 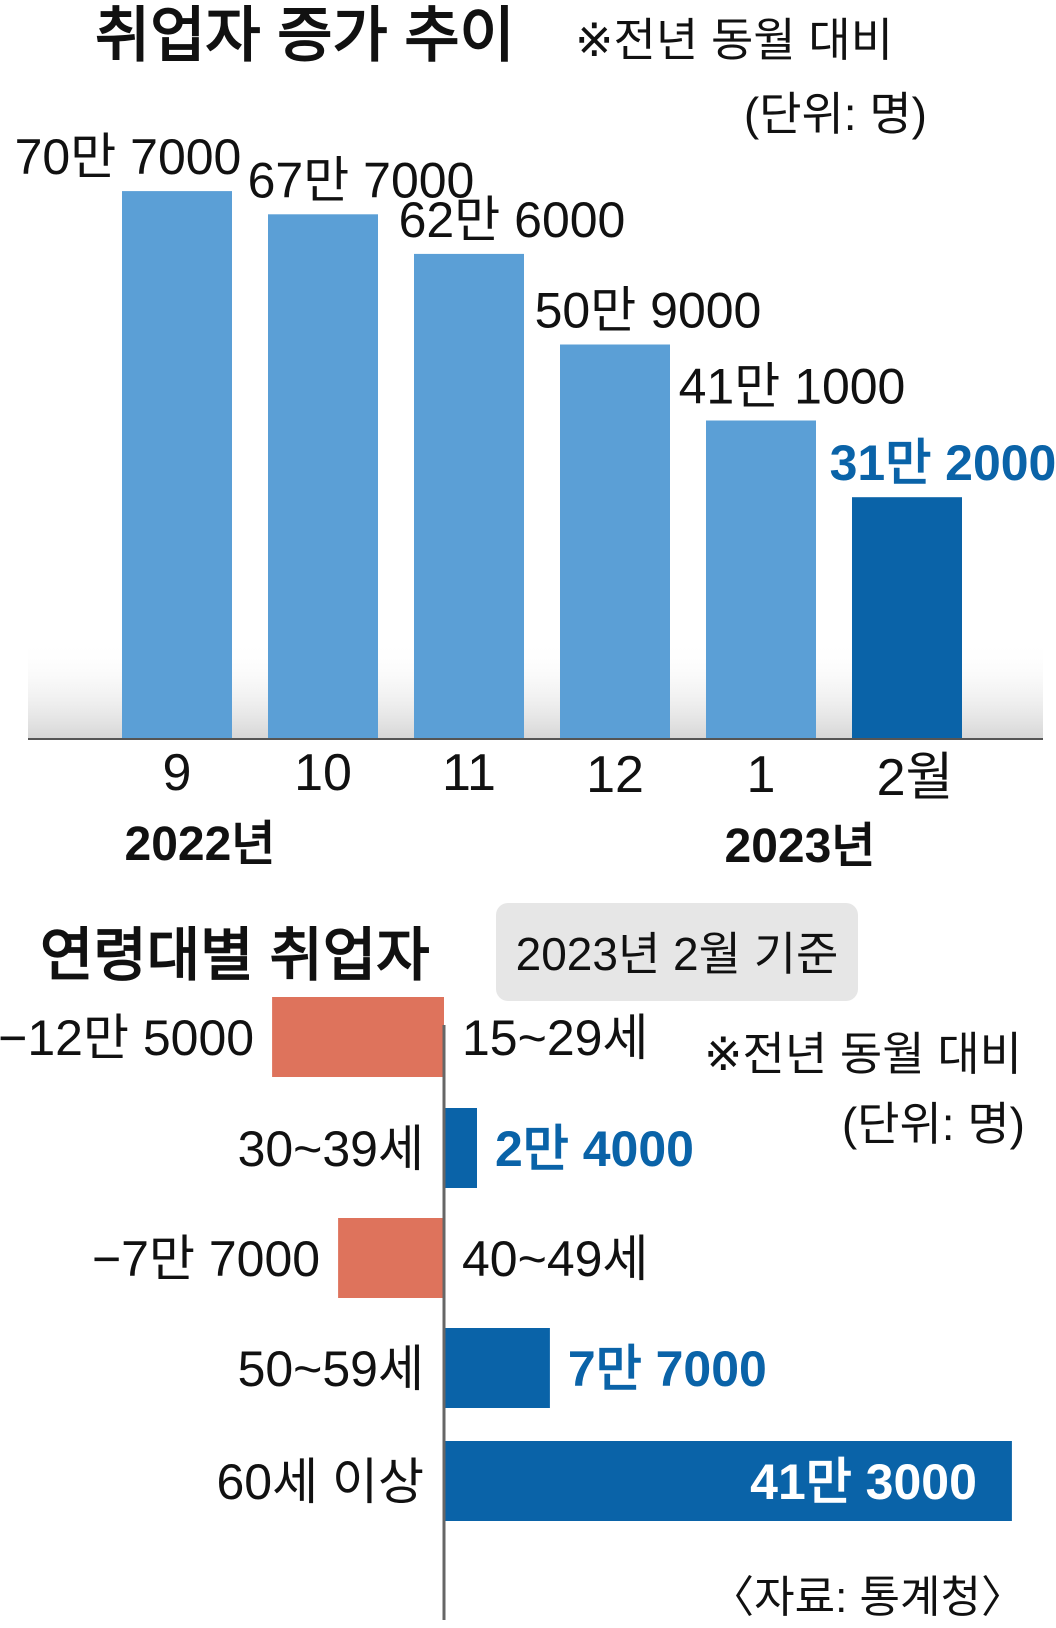 I want to click on age-category-label: 15~29세, so click(x=555, y=1038).